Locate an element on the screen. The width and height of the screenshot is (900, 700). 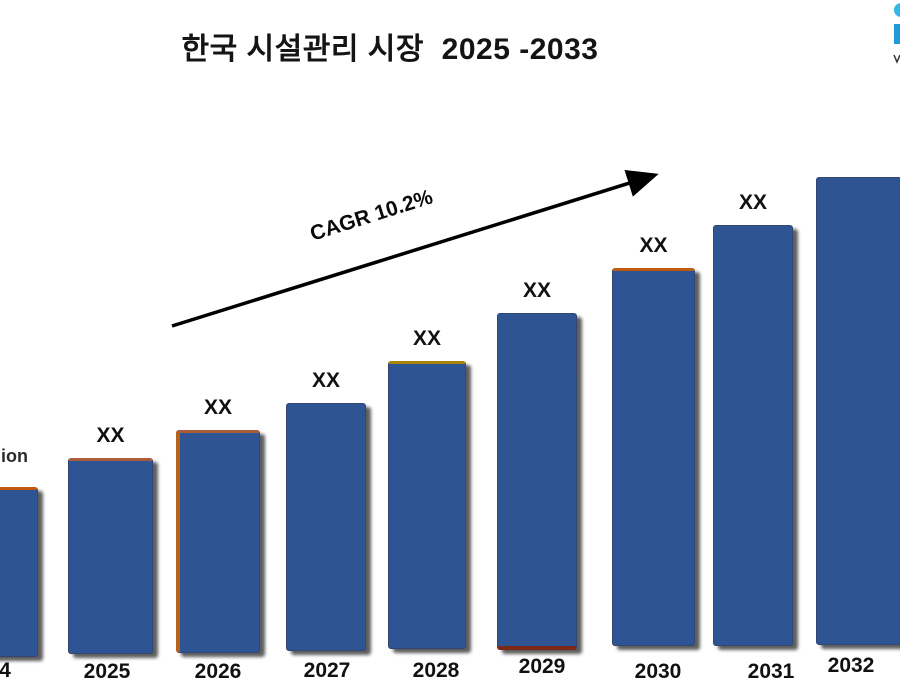
year-label-4: 4 is located at coordinates (5, 670).